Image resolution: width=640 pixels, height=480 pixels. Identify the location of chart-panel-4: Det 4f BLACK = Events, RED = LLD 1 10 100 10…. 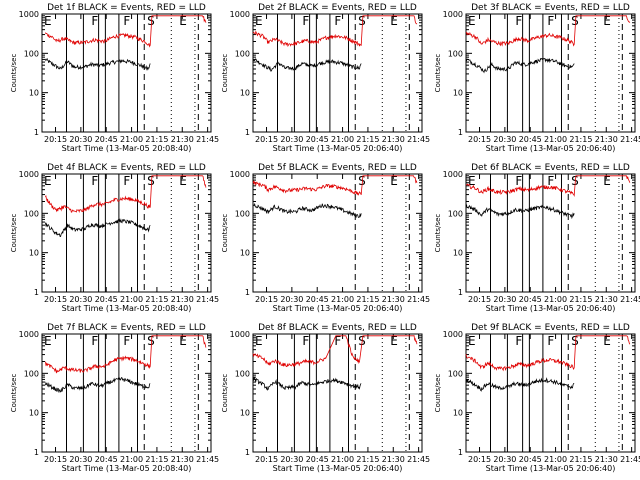
(114, 238).